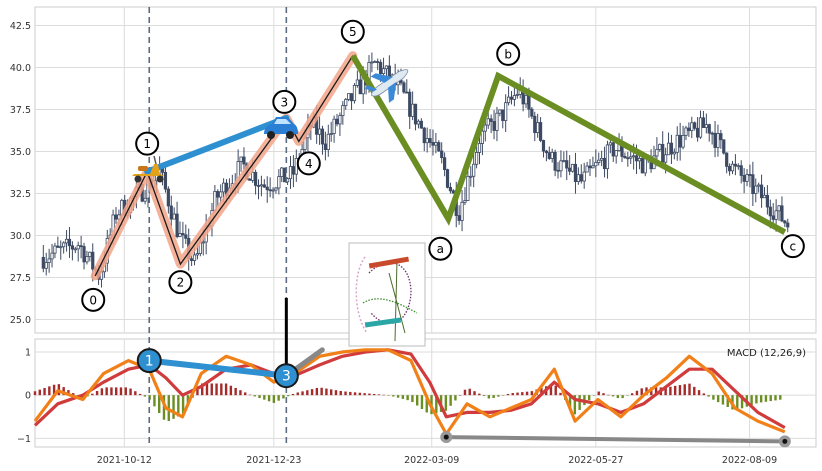 The image size is (822, 471). I want to click on macd-marker-text: 1, so click(149, 362).